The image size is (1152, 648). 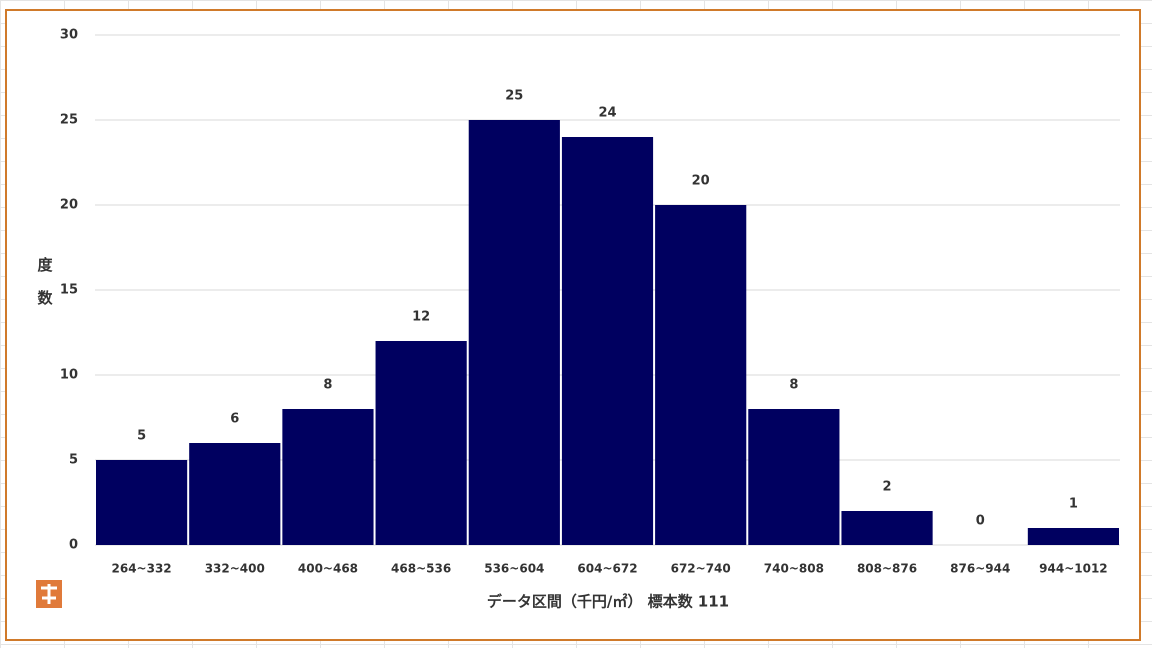 I want to click on data-label: 1, so click(x=1073, y=504).